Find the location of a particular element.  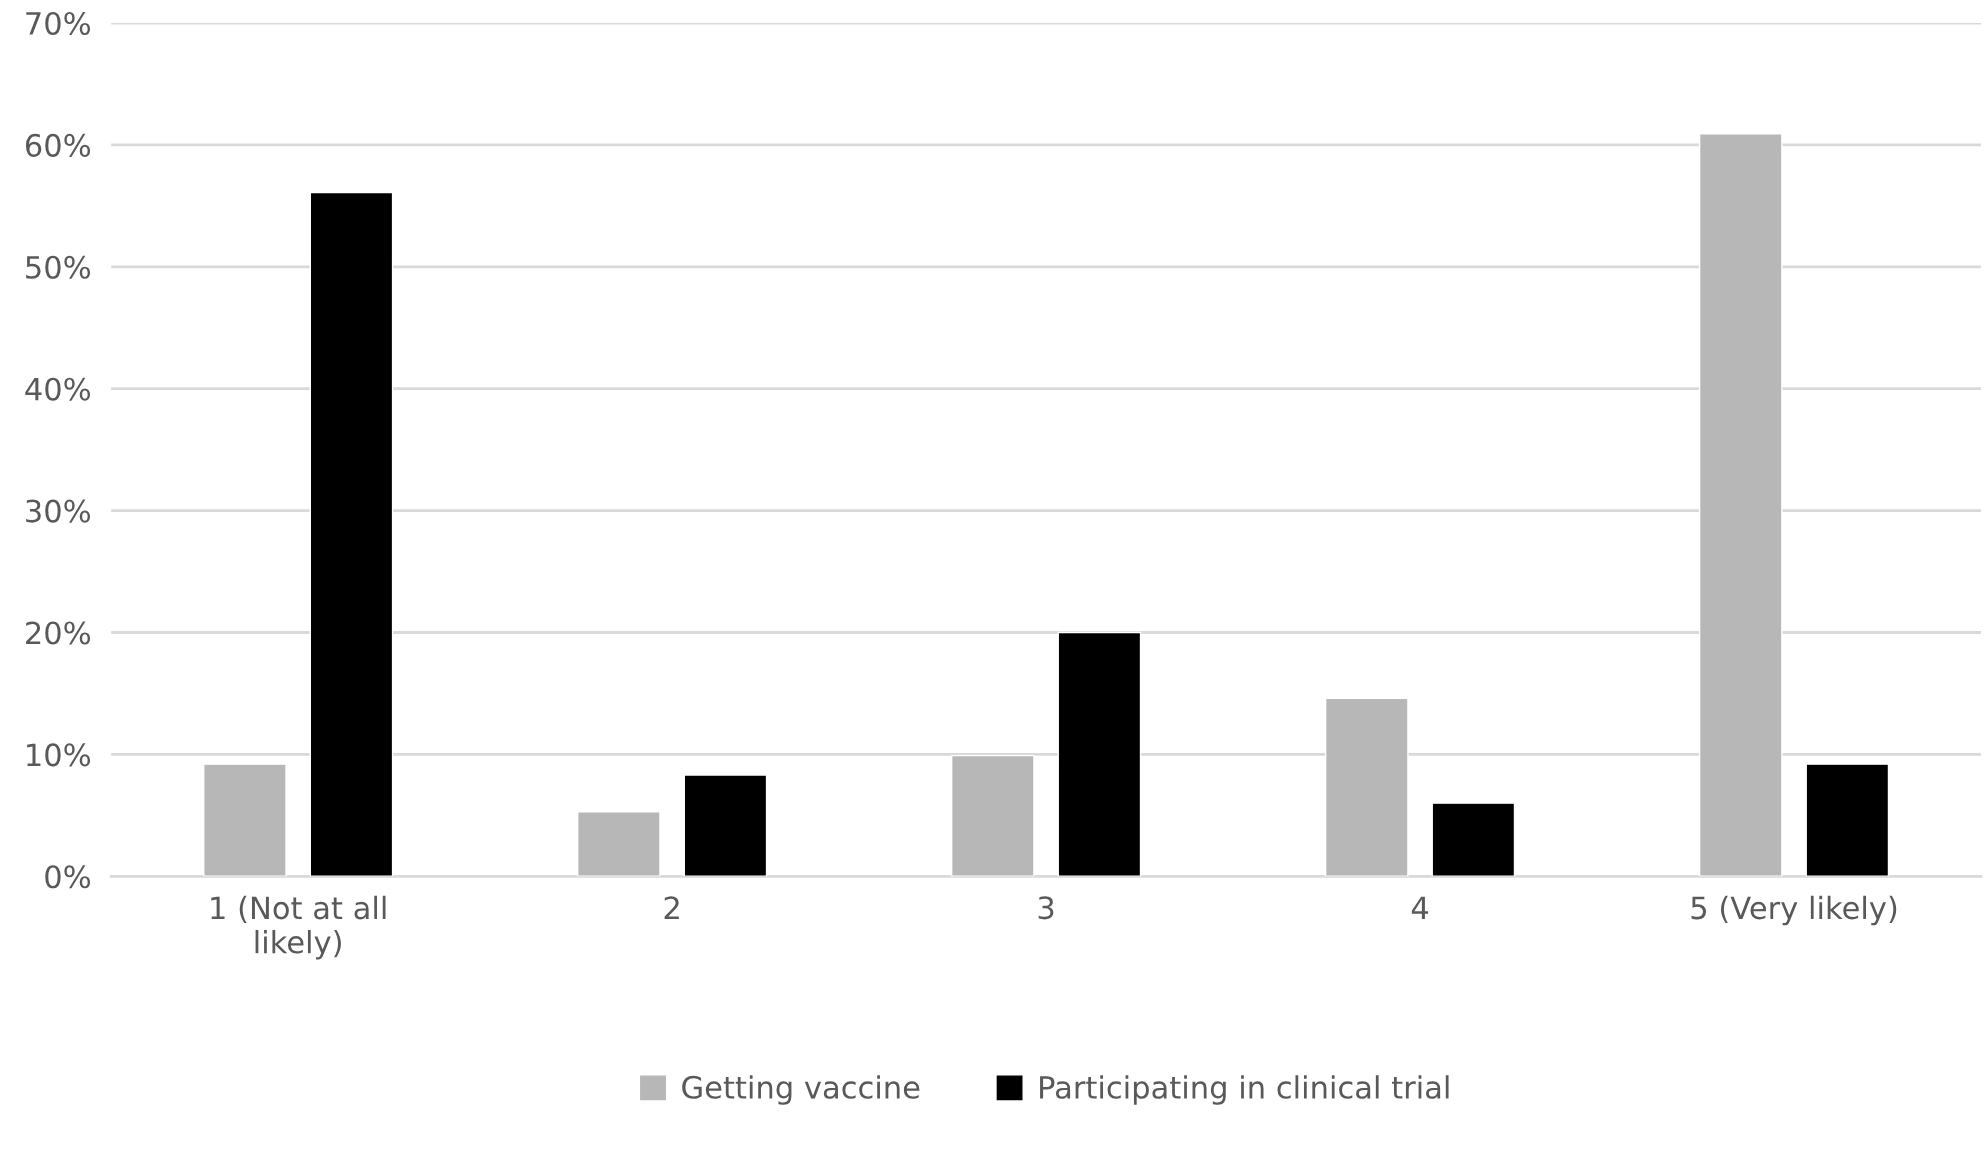

y-tick-label: 20% is located at coordinates (58, 633).